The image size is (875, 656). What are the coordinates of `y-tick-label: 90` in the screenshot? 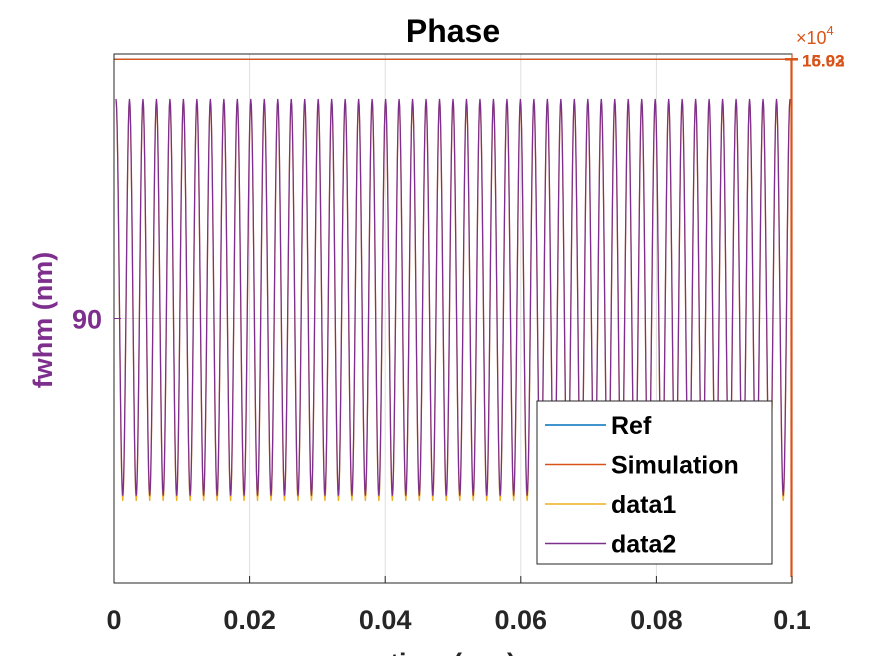 It's located at (87, 320).